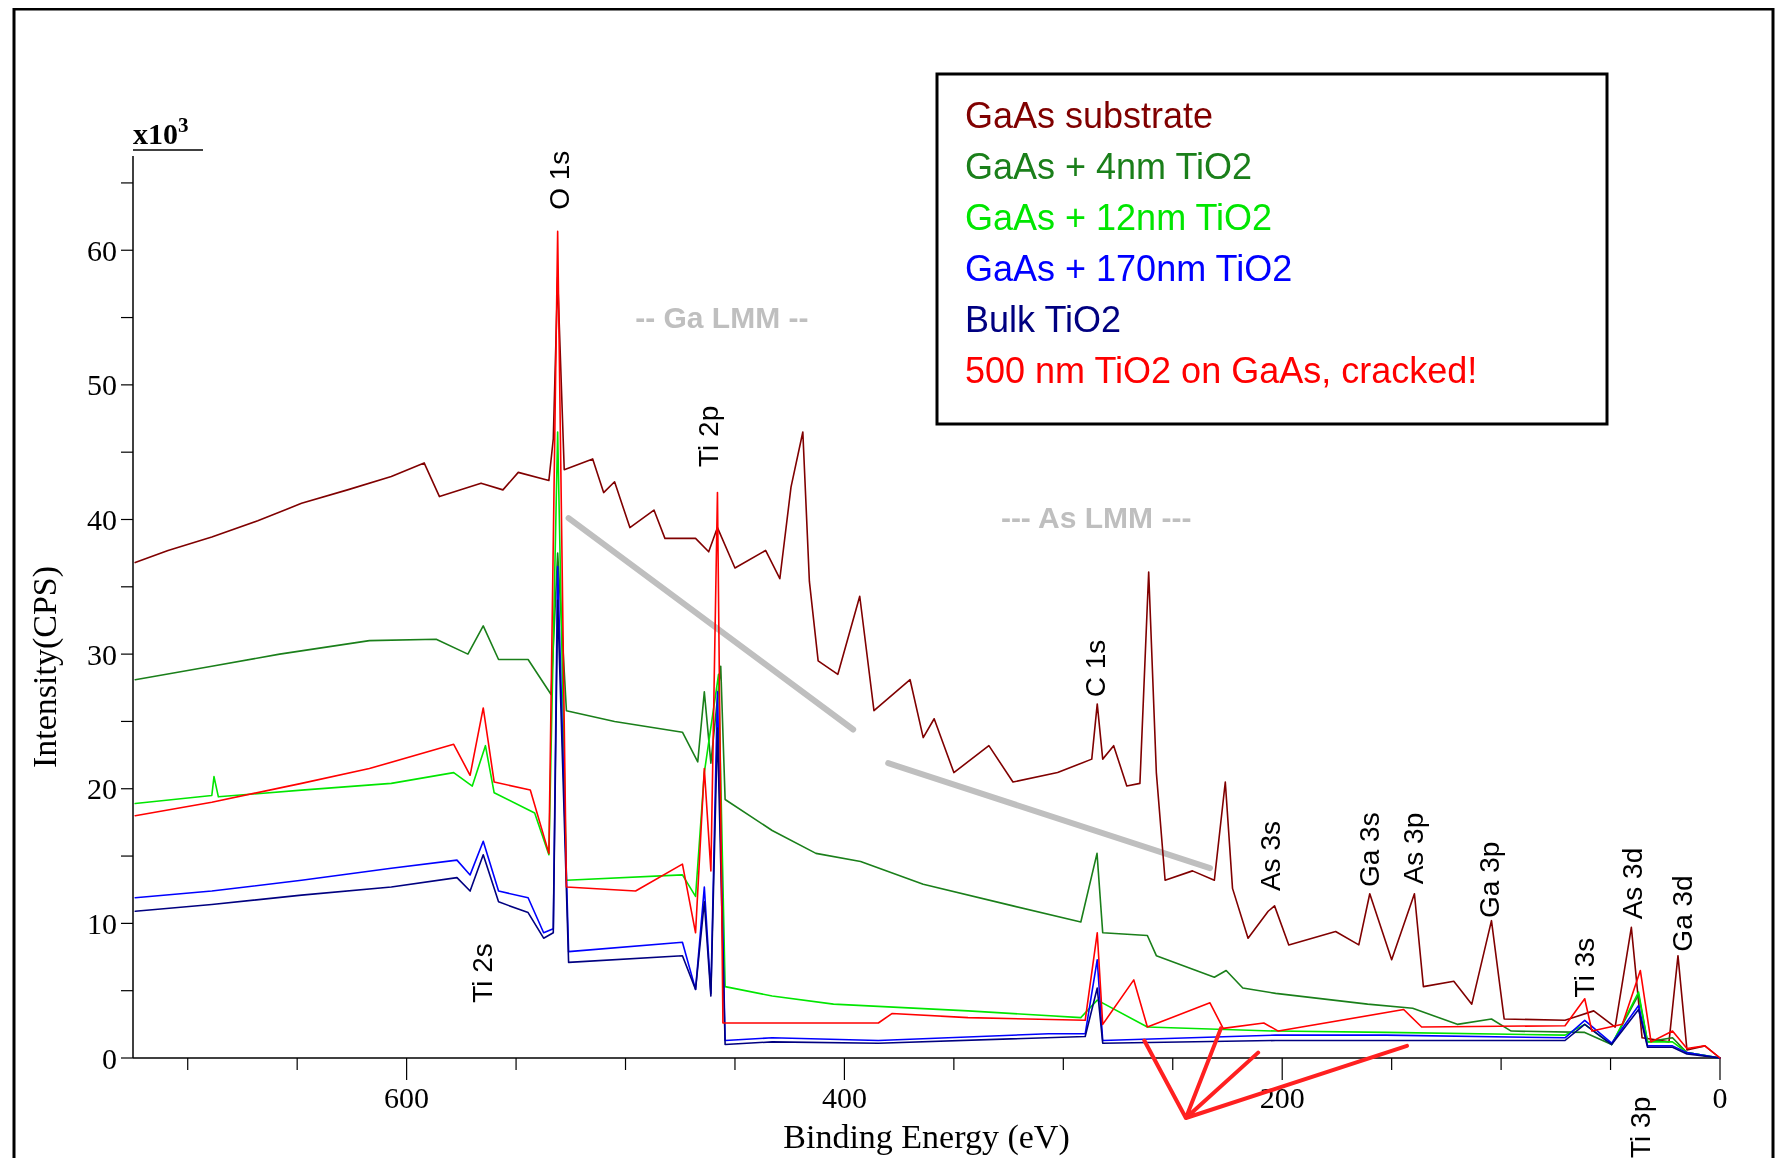  Describe the element at coordinates (1043, 319) in the screenshot. I see `text: Bulk TiO2` at that location.